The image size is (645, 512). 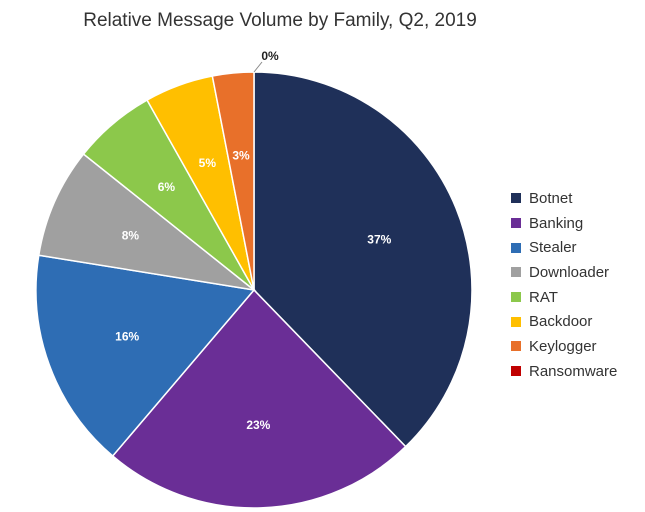 What do you see at coordinates (564, 297) in the screenshot?
I see `legend-item-rat: RAT` at bounding box center [564, 297].